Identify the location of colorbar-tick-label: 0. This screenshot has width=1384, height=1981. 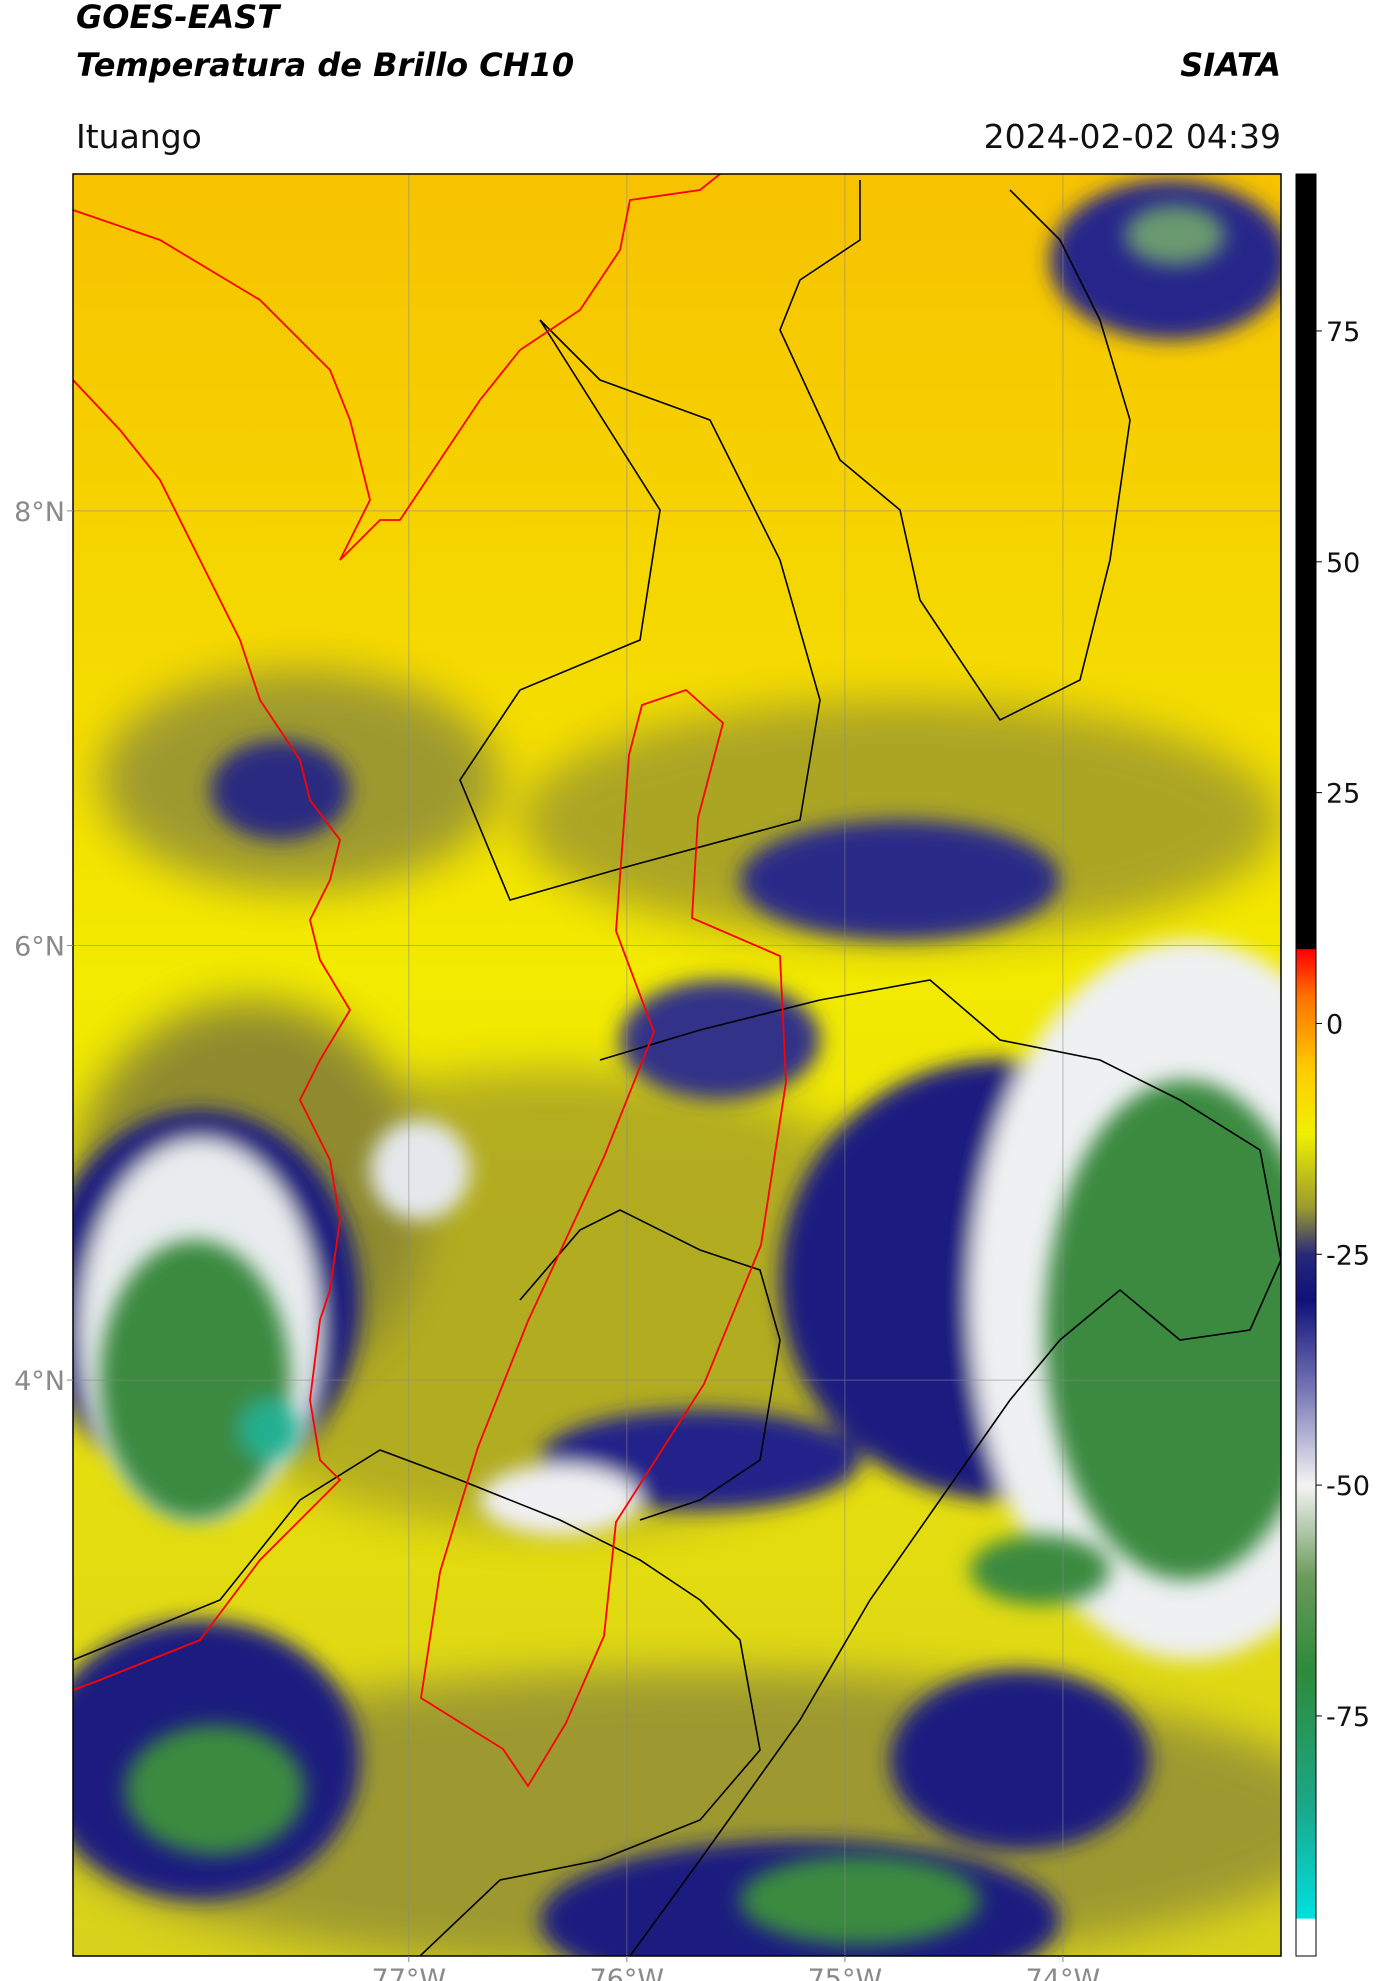
(1334, 1024).